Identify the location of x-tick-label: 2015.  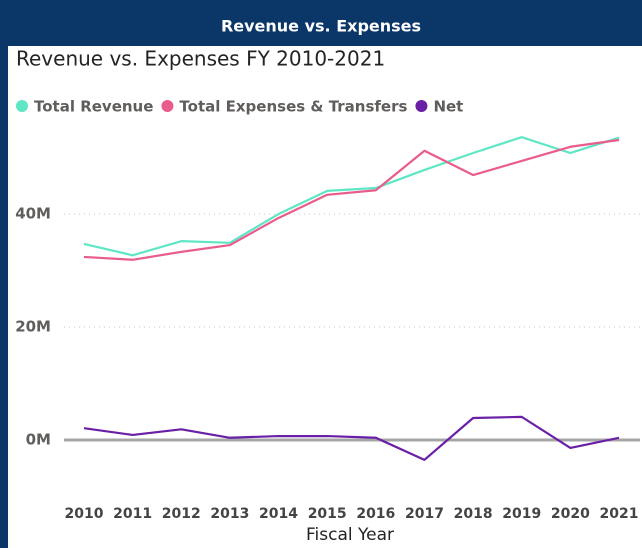
(327, 514).